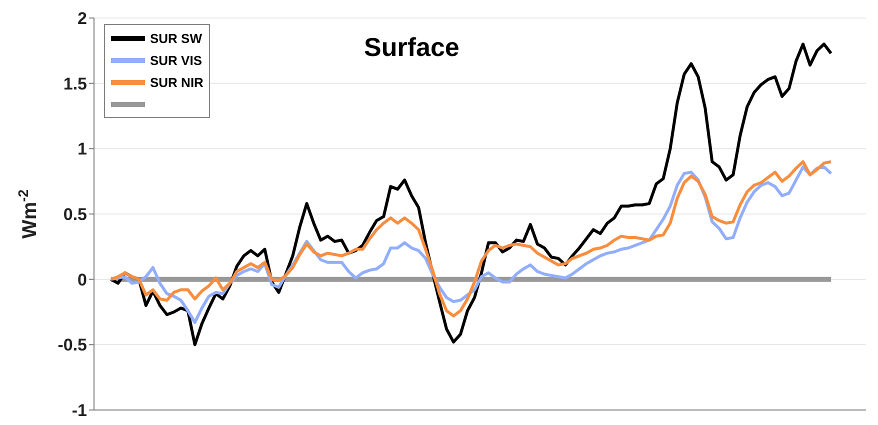 Image resolution: width=878 pixels, height=425 pixels. Describe the element at coordinates (176, 60) in the screenshot. I see `legend-label: SUR VIS` at that location.